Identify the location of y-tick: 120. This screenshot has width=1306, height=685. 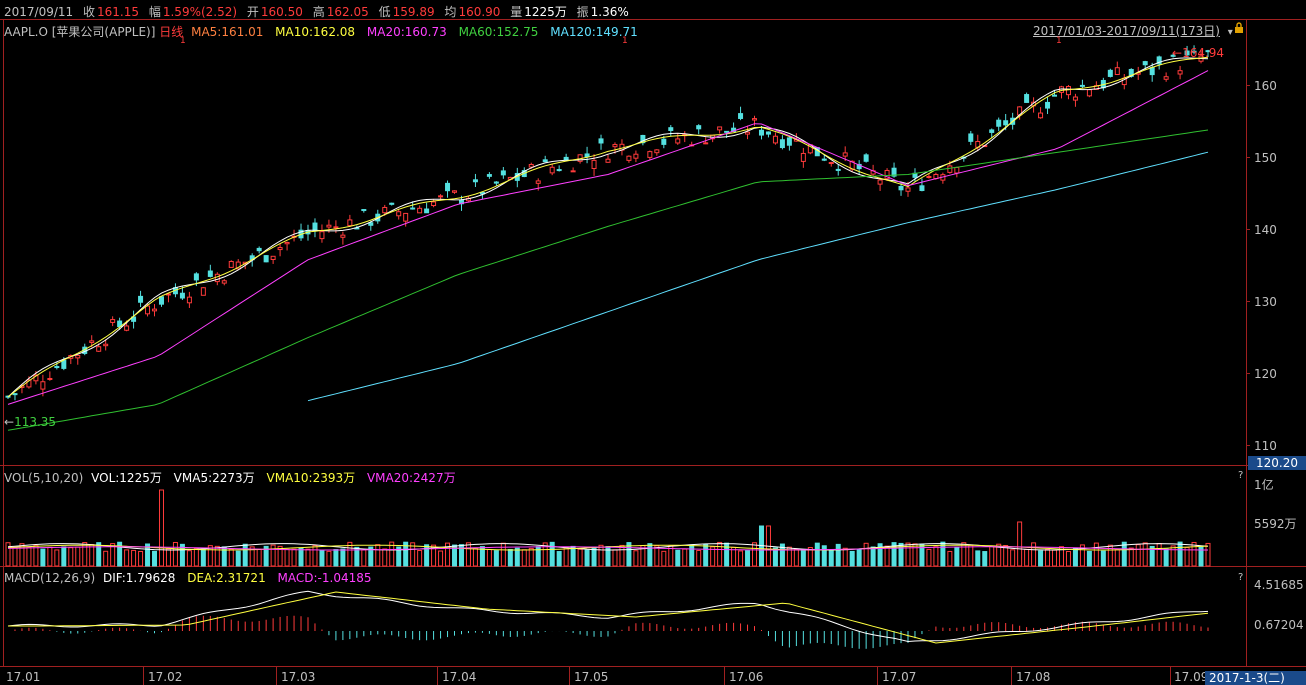
(1265, 374).